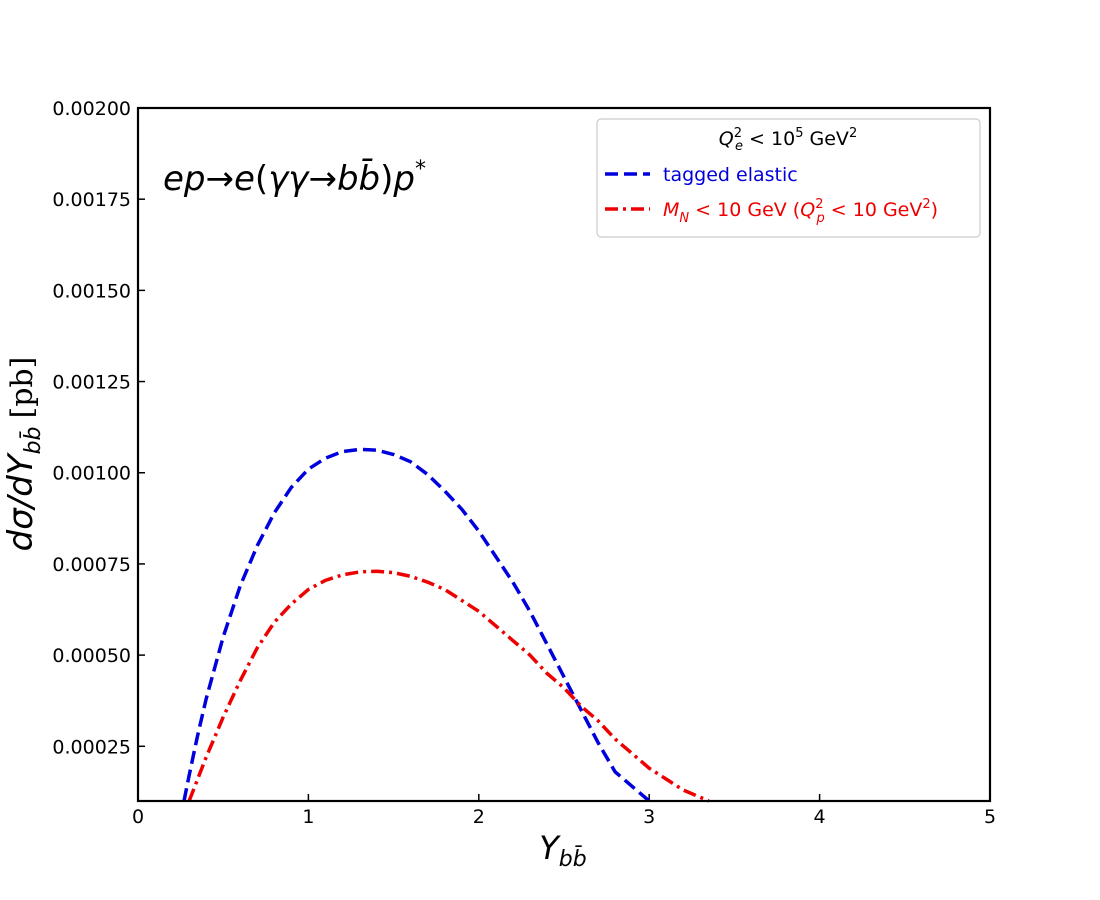  I want to click on x-tick-label: 0, so click(138, 817).